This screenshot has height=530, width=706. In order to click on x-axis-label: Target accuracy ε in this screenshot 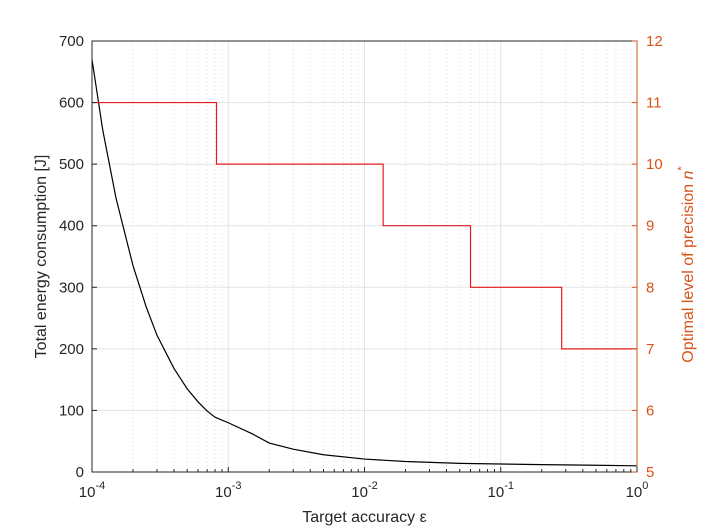, I will do `click(364, 517)`.